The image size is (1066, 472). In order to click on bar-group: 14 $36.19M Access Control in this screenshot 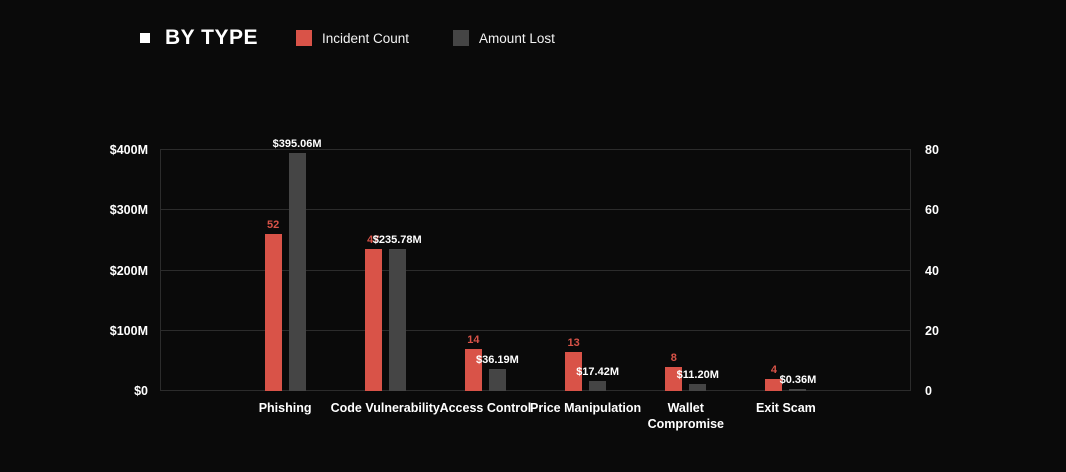, I will do `click(485, 282)`.